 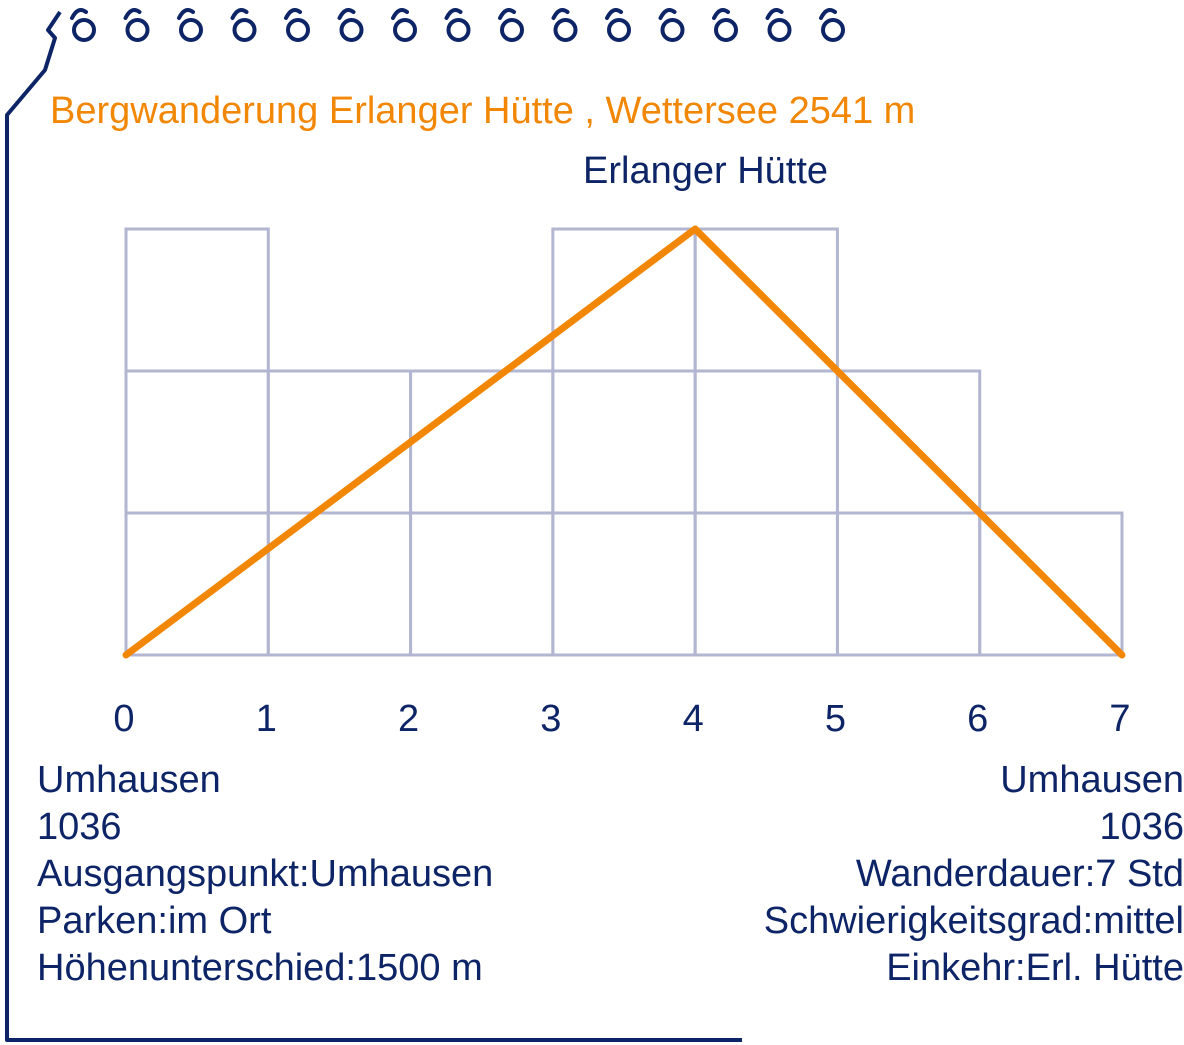 I want to click on end-altitude: 1036, so click(x=1141, y=827).